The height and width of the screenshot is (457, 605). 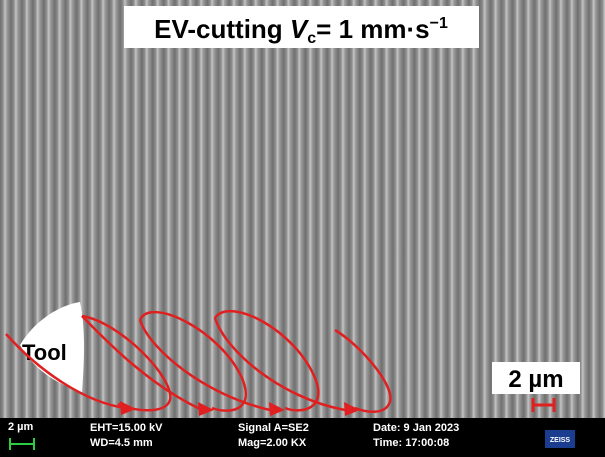 What do you see at coordinates (222, 29) in the screenshot?
I see `title-prefix: EV-cutting` at bounding box center [222, 29].